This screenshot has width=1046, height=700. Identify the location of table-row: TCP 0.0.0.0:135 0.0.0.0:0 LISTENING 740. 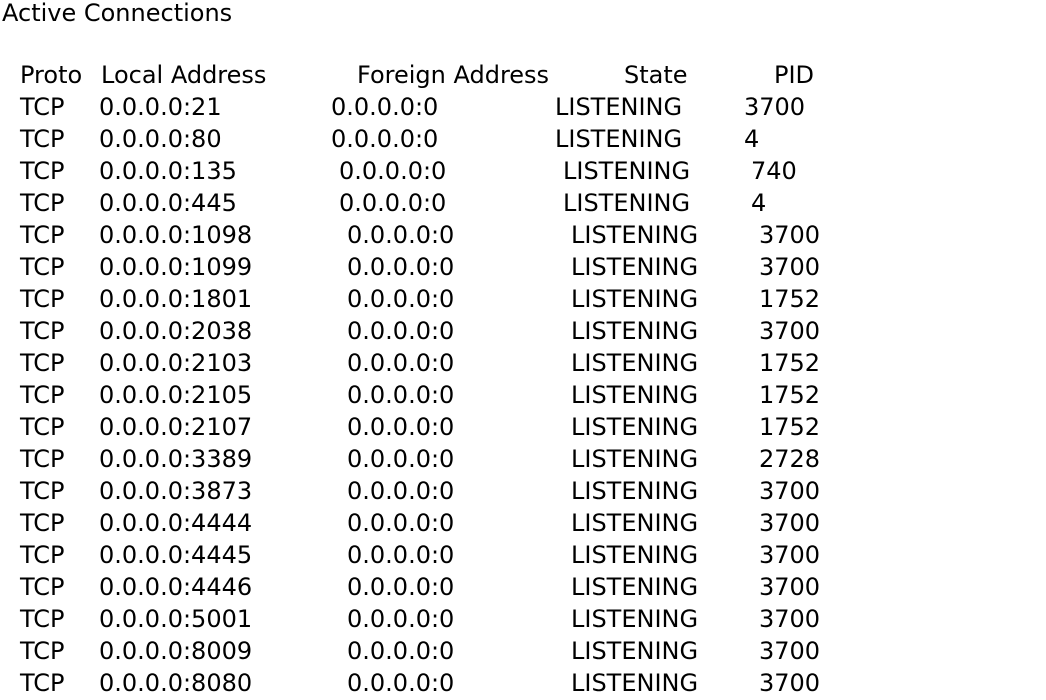
(523, 172).